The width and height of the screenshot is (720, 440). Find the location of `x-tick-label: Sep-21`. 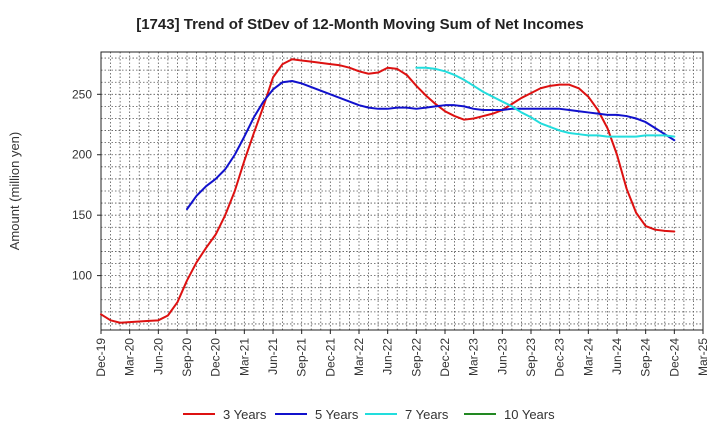

x-tick-label: Sep-21 is located at coordinates (302, 357).